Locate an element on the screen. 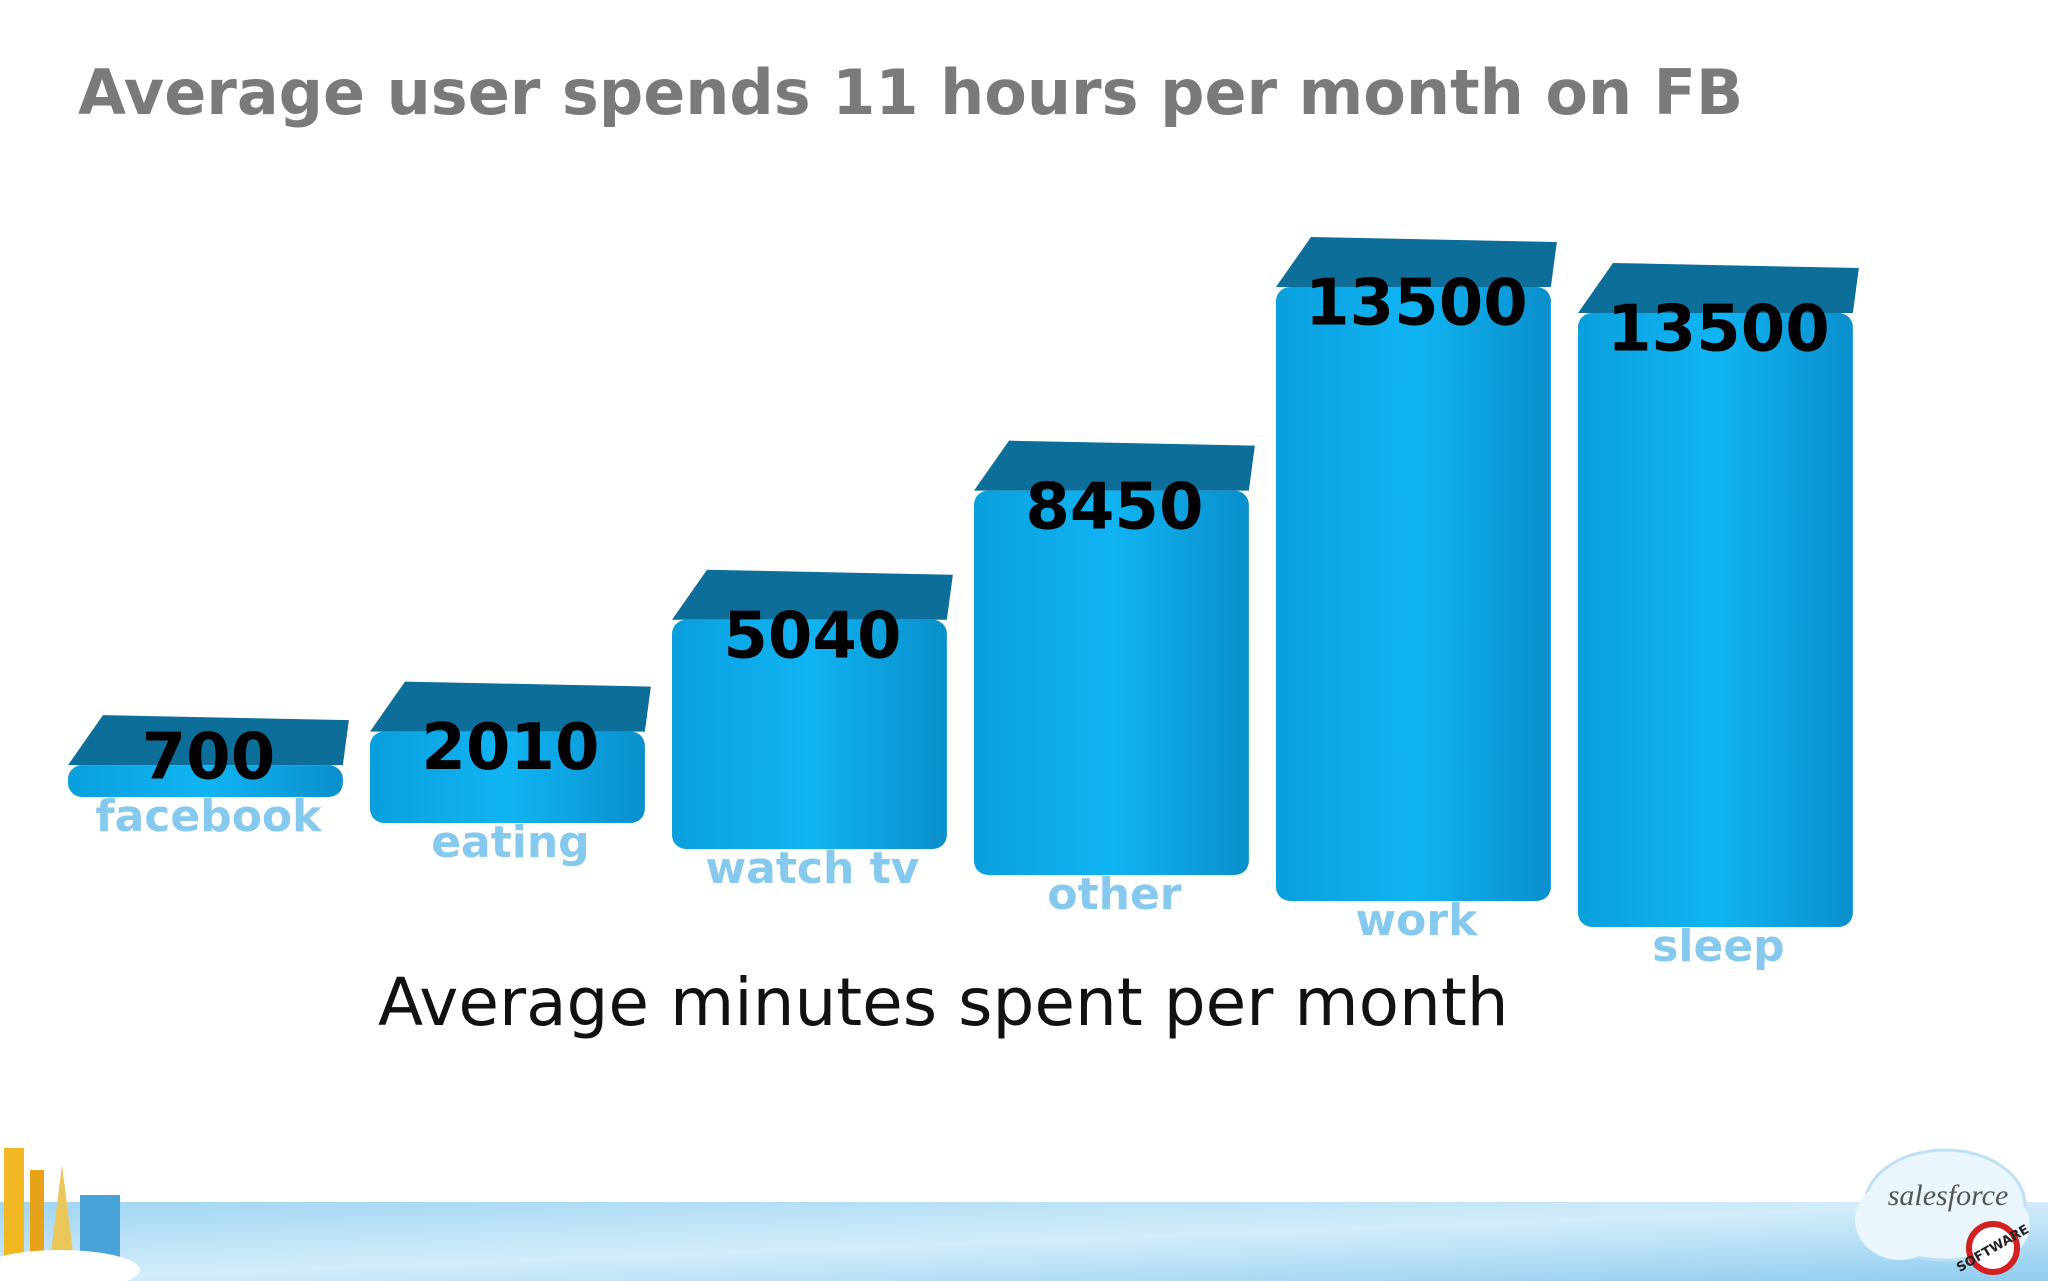 Image resolution: width=2048 pixels, height=1281 pixels. x-tick-label: facebook is located at coordinates (209, 816).